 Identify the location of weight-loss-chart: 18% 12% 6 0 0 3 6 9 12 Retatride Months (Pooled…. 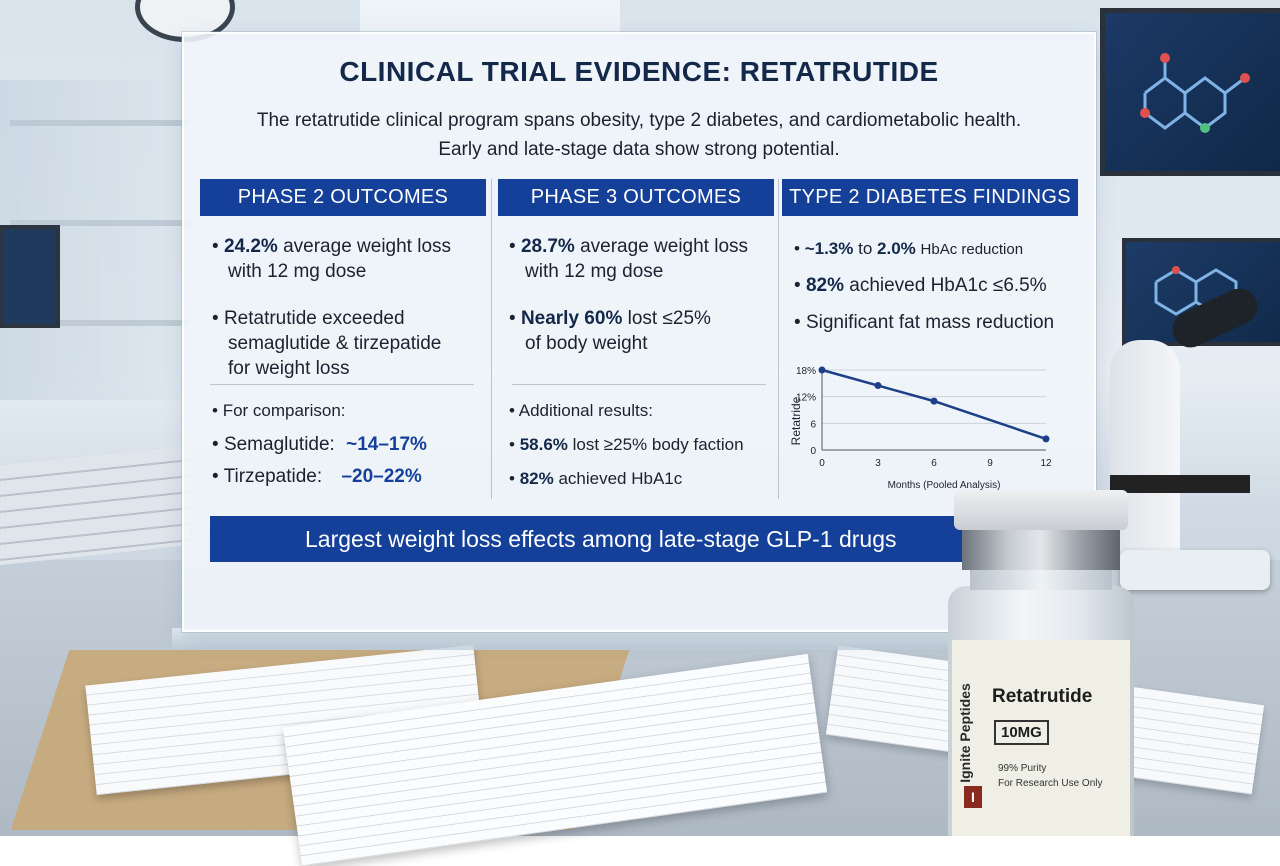
(920, 428).